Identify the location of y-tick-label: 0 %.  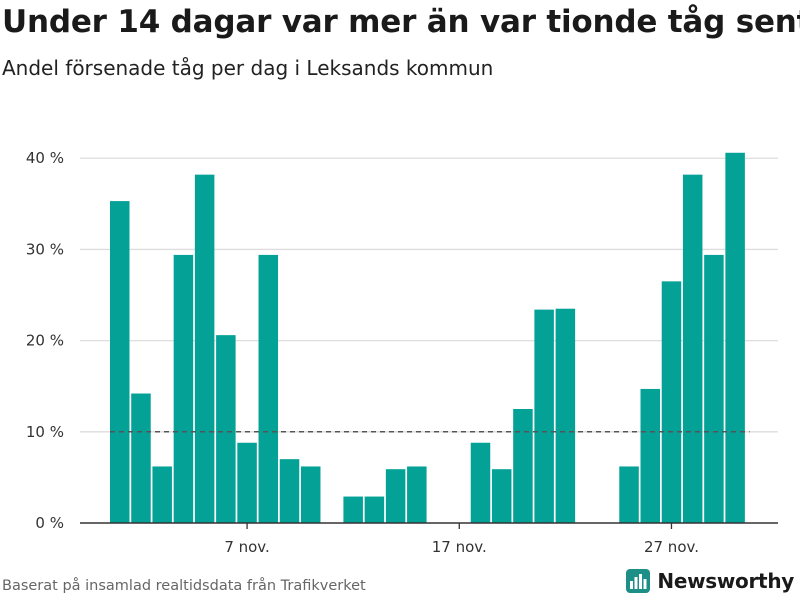
(49, 523).